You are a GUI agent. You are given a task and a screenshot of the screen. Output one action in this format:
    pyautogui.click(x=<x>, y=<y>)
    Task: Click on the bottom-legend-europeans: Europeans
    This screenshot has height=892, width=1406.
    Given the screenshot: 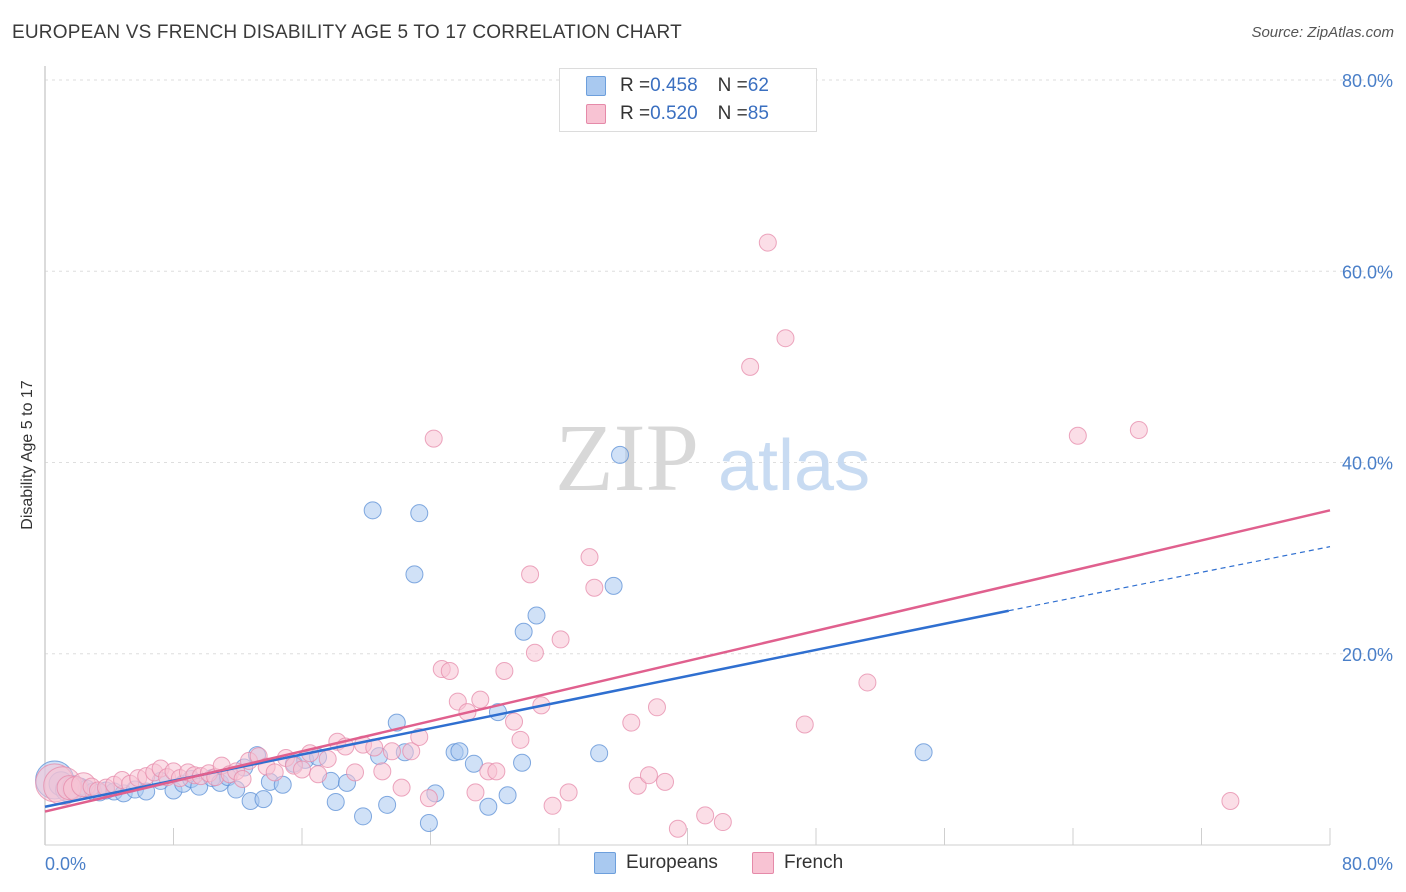 What is the action you would take?
    pyautogui.click(x=656, y=863)
    